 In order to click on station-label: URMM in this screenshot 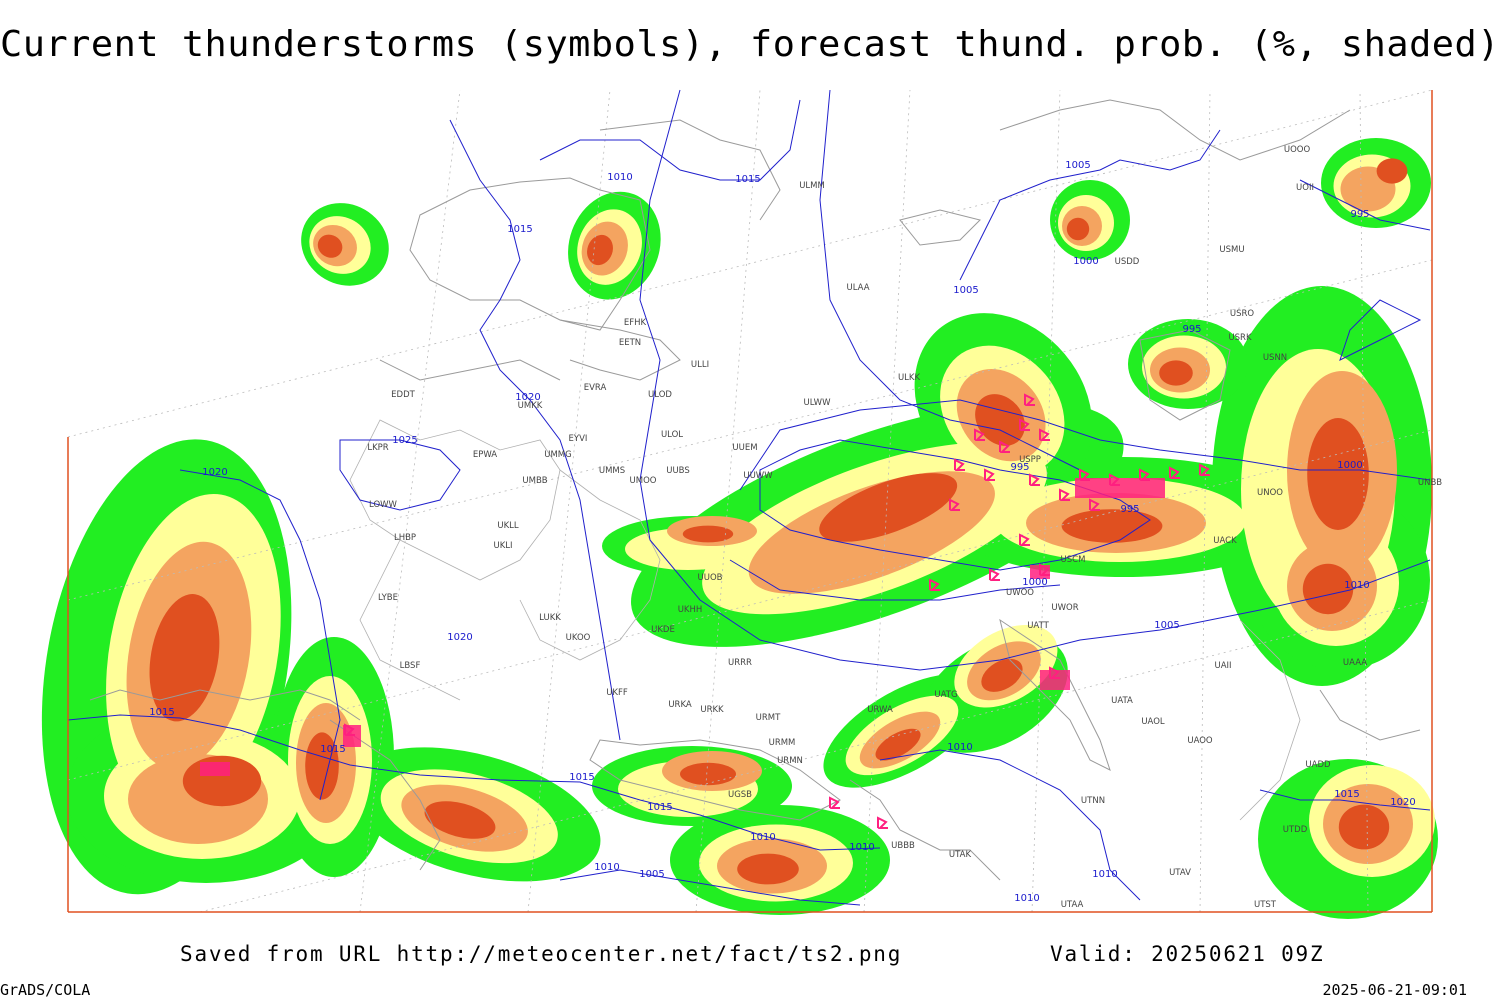, I will do `click(782, 743)`.